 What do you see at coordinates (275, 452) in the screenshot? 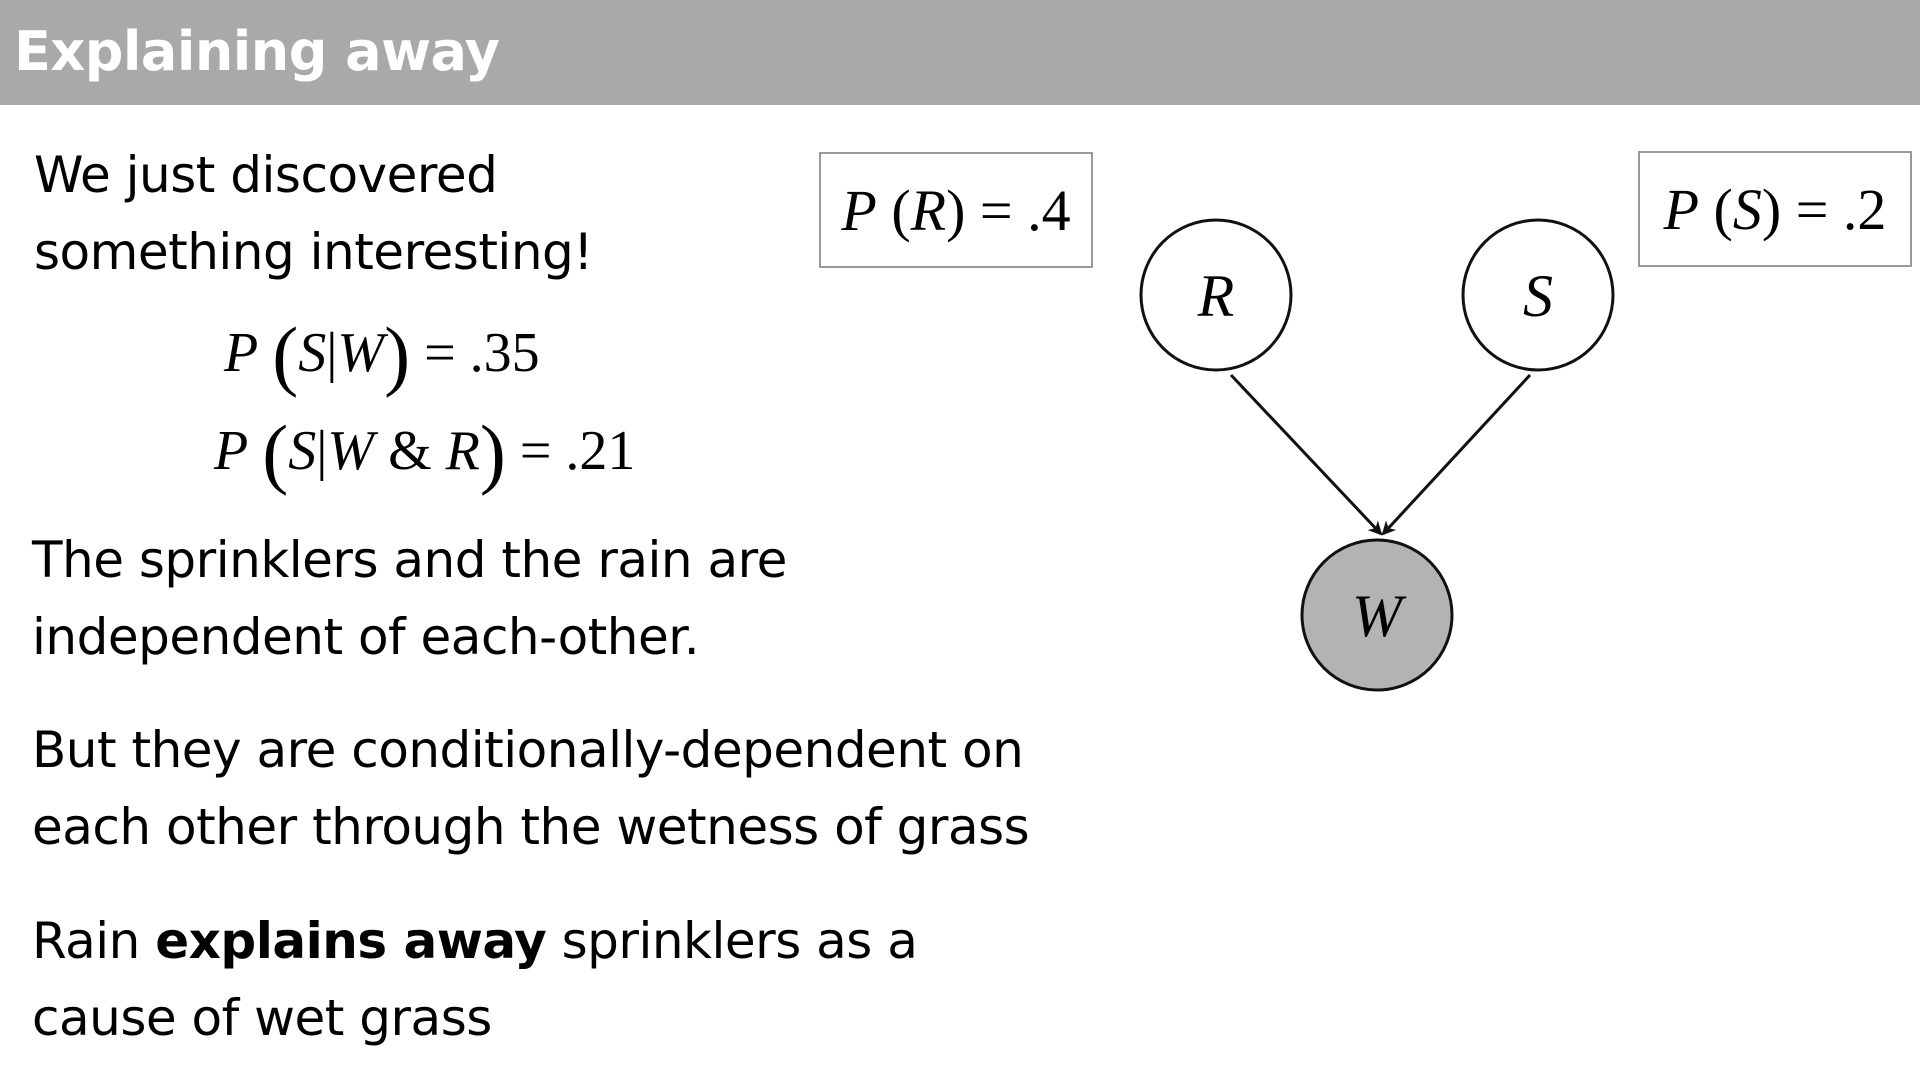
I see `eq2-open-paren: (` at bounding box center [275, 452].